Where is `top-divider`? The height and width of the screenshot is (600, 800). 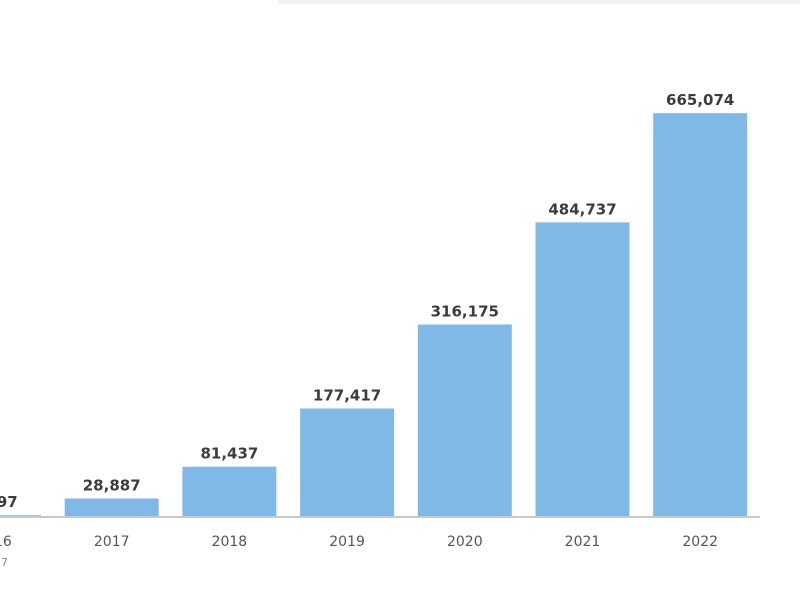 top-divider is located at coordinates (539, 2).